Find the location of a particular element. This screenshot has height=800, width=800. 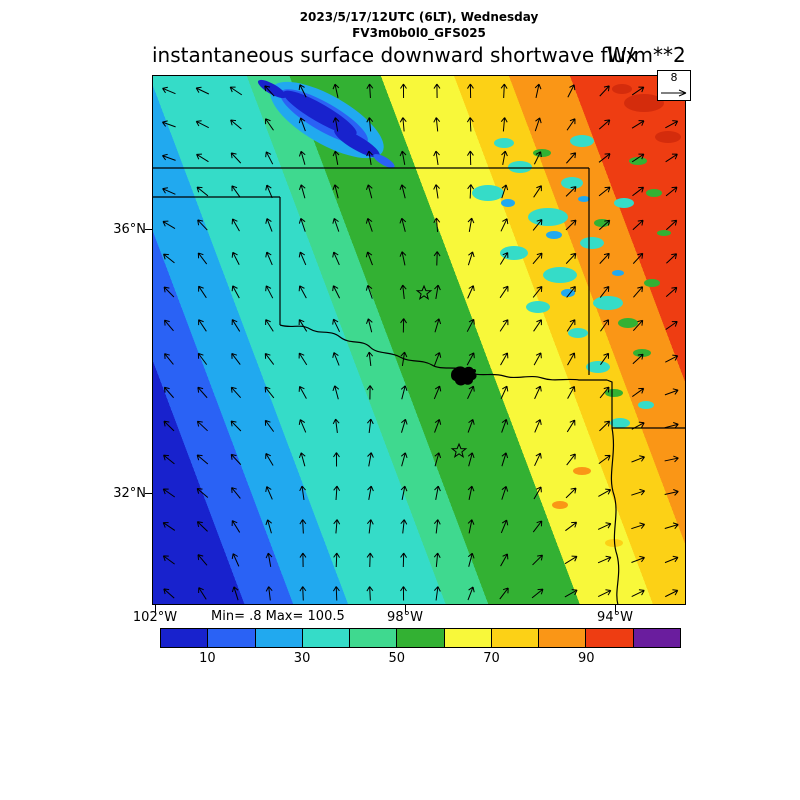

minmax-label: Min= .8 Max= 100.5 is located at coordinates (278, 616).